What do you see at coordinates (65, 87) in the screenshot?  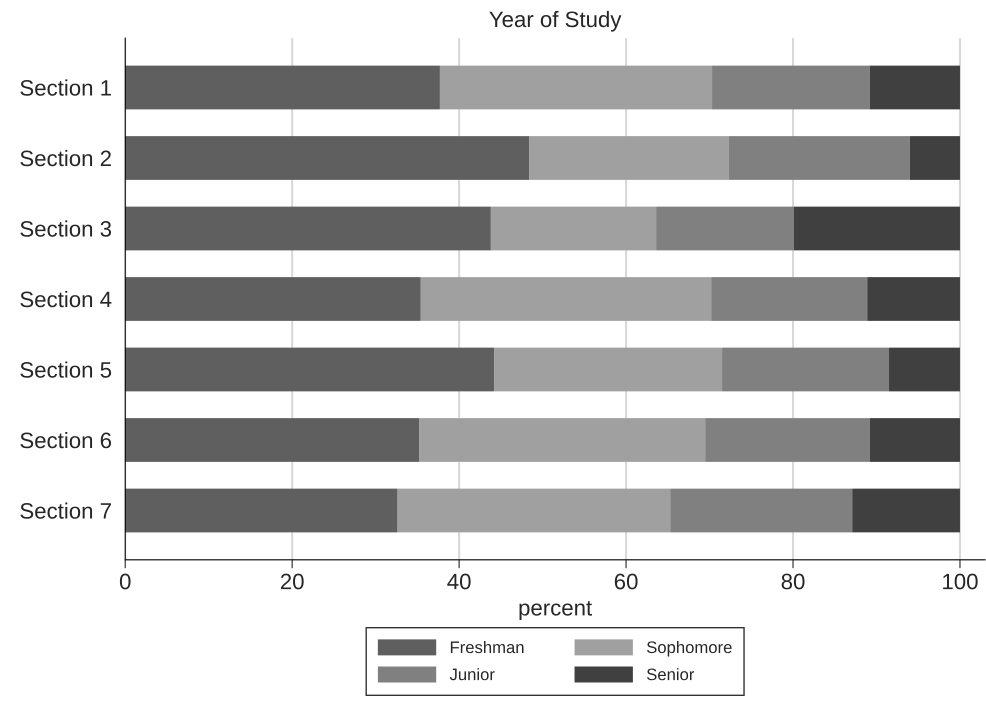 I see `y-tick-label: Section 1` at bounding box center [65, 87].